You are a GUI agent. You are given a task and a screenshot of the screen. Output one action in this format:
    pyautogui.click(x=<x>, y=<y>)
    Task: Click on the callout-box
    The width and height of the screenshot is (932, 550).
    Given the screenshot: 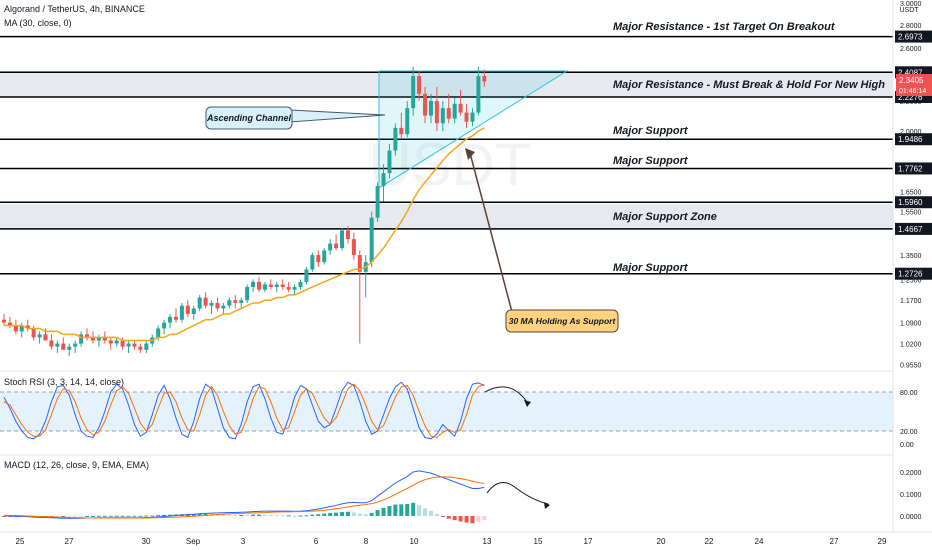 What is the action you would take?
    pyautogui.click(x=562, y=321)
    